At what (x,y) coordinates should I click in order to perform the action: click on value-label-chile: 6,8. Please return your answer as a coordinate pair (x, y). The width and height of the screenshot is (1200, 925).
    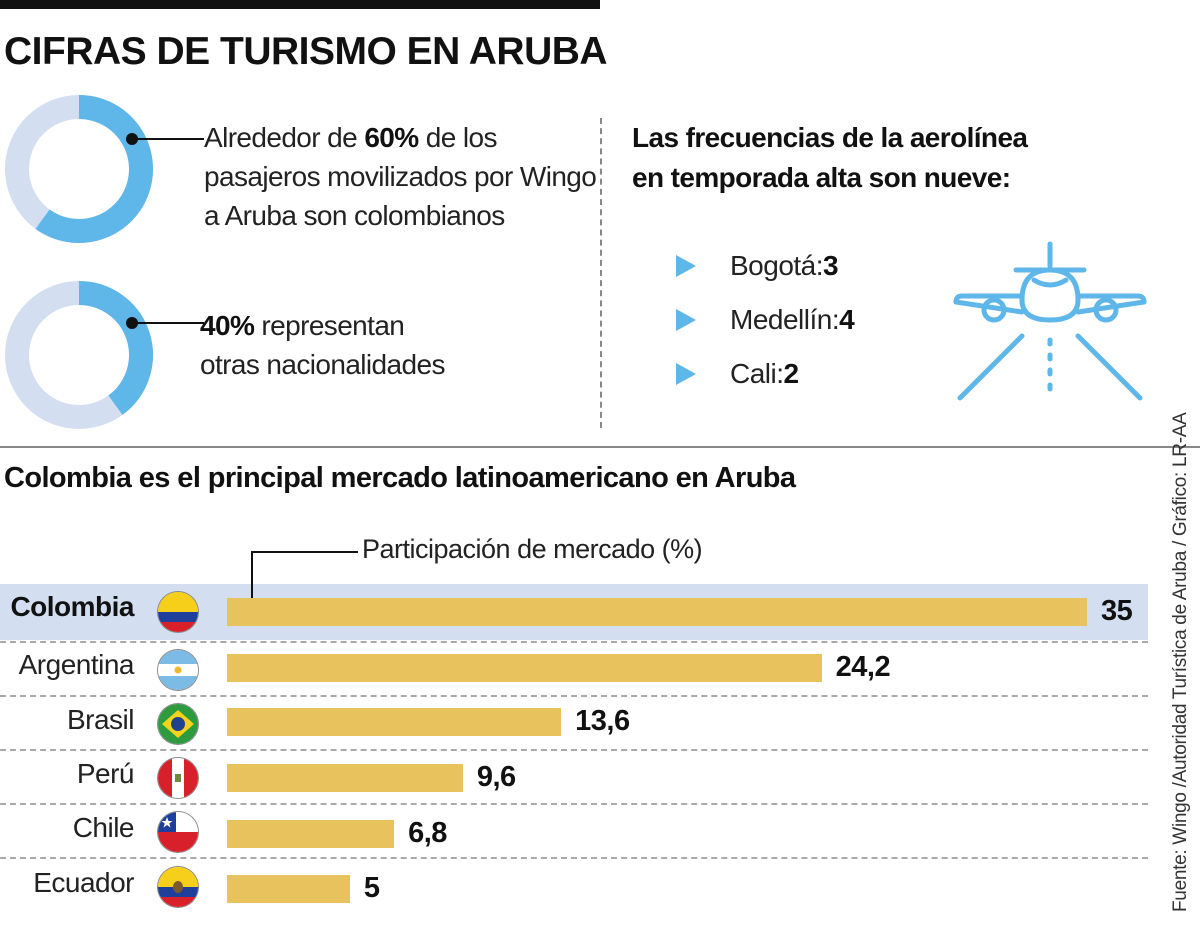
    Looking at the image, I should click on (427, 833).